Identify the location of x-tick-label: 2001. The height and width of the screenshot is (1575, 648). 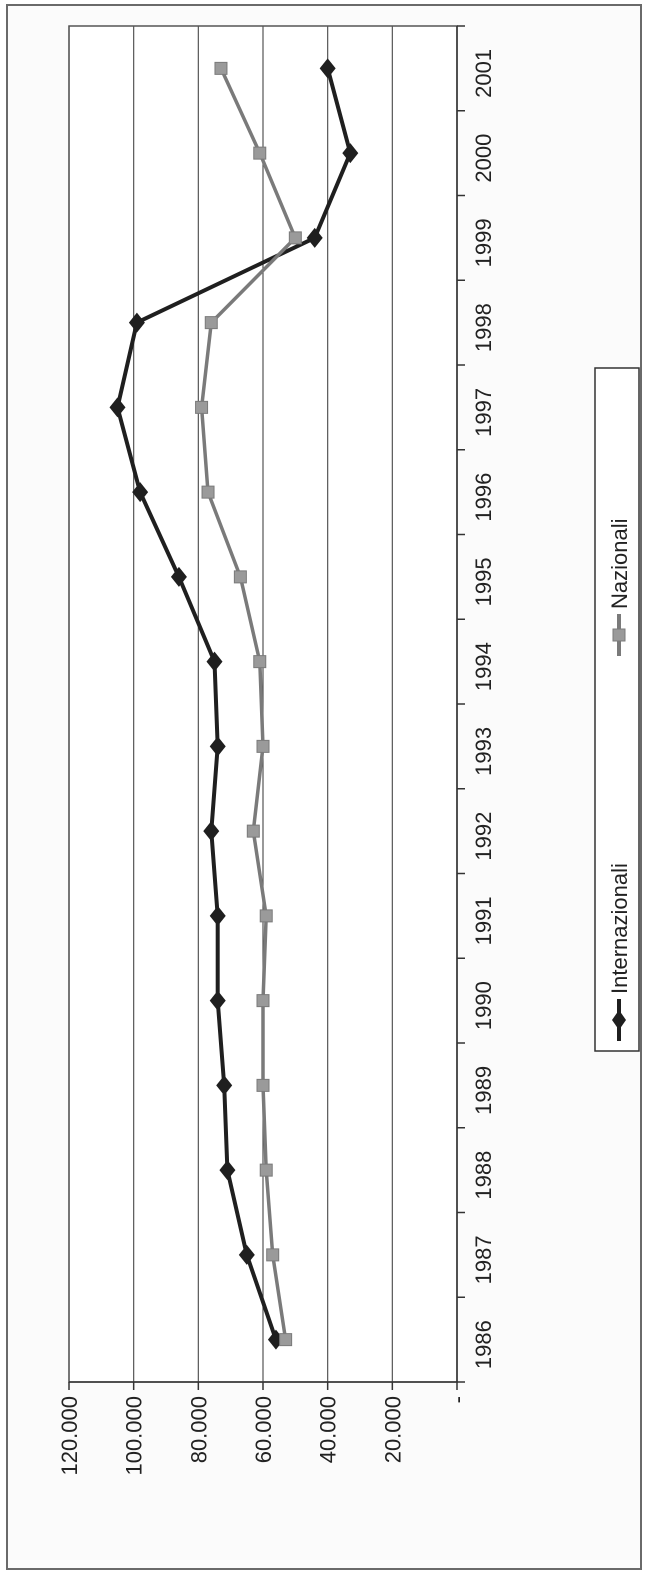
(483, 73).